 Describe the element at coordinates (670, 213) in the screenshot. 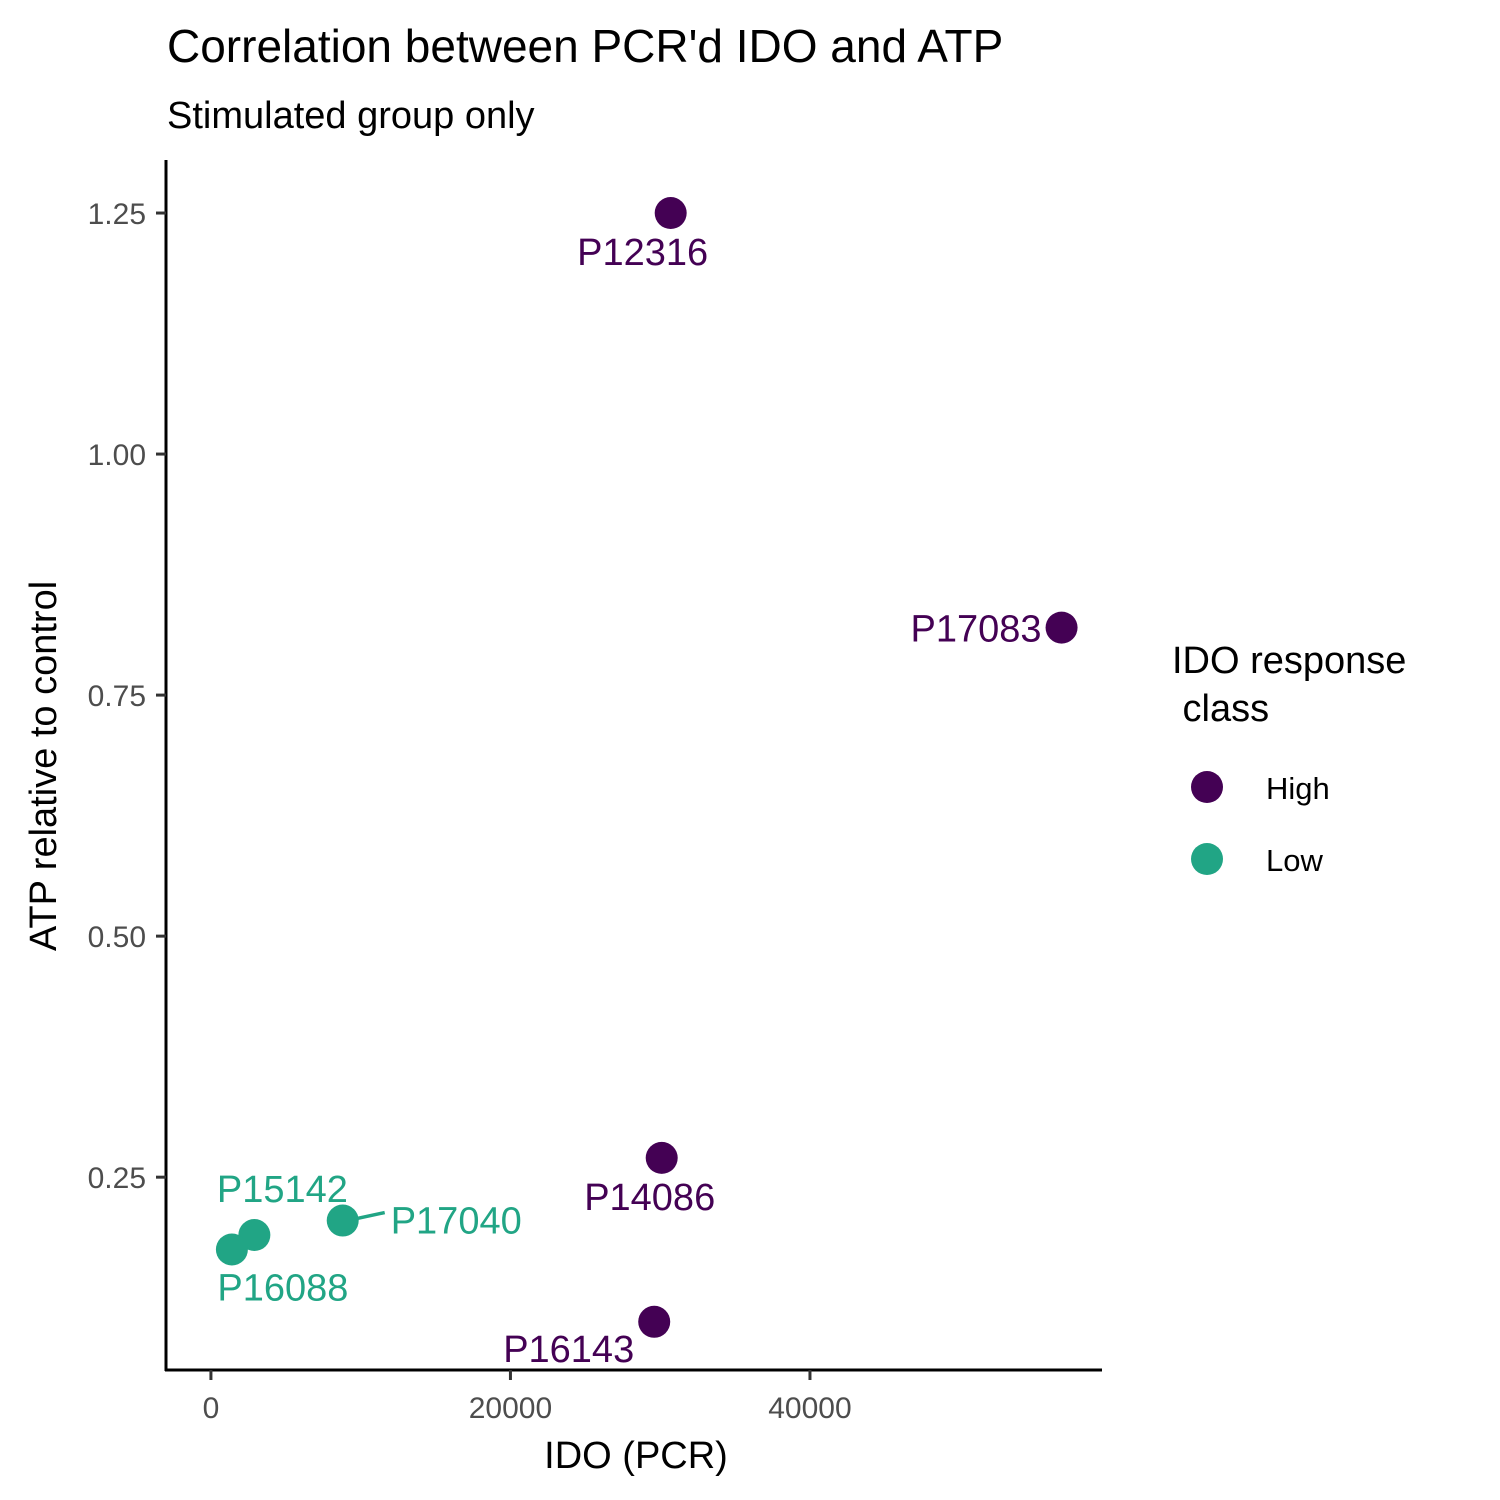

I see `data-point-p12316` at that location.